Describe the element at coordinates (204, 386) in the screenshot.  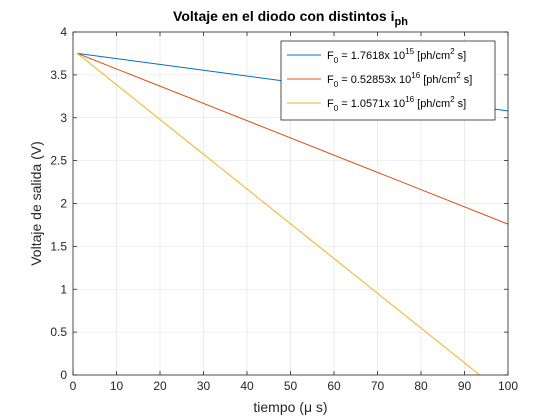
I see `x-tick-label: 30` at that location.